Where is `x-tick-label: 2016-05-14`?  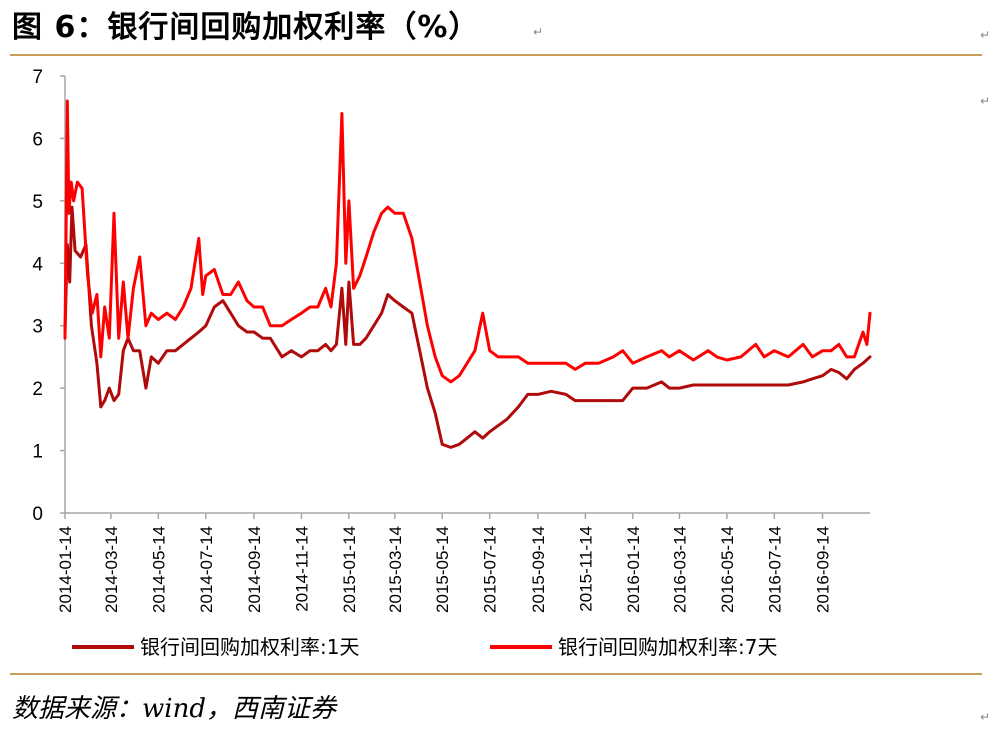
x-tick-label: 2016-05-14 is located at coordinates (727, 569).